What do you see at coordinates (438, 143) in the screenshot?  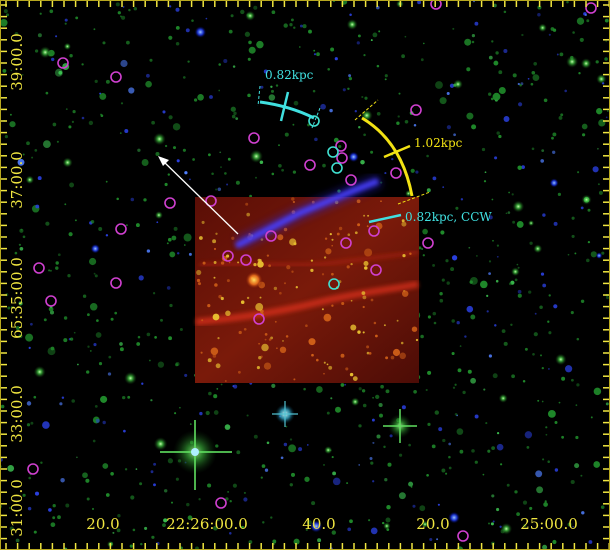 I see `scale-label-right: 1.02kpc` at bounding box center [438, 143].